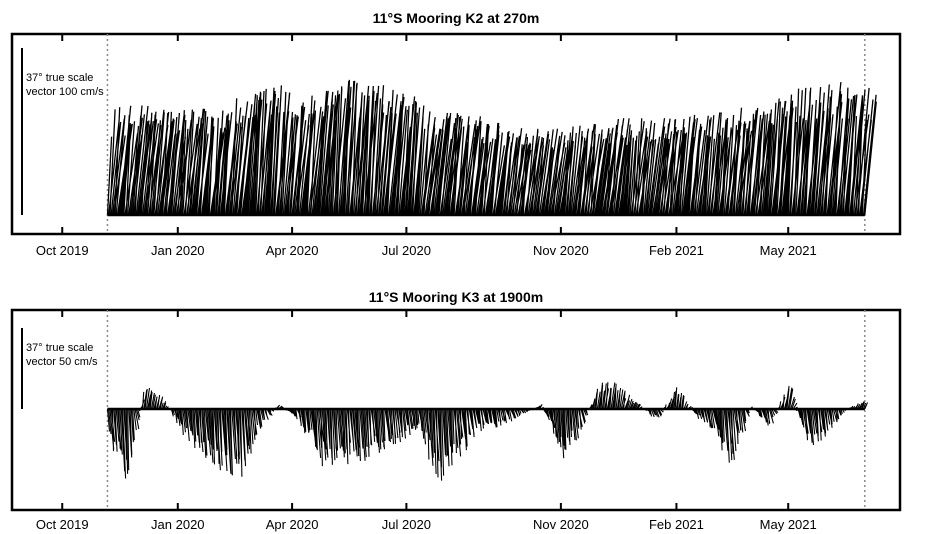 Image resolution: width=927 pixels, height=534 pixels. Describe the element at coordinates (65, 92) in the screenshot. I see `scale-label-line2: vector 100 cm/s` at that location.